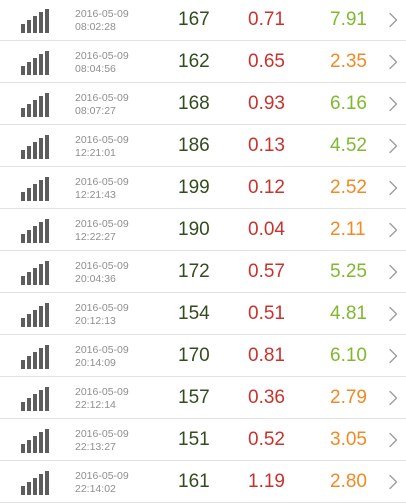  What do you see at coordinates (348, 103) in the screenshot?
I see `value-tertiary: 6.16` at bounding box center [348, 103].